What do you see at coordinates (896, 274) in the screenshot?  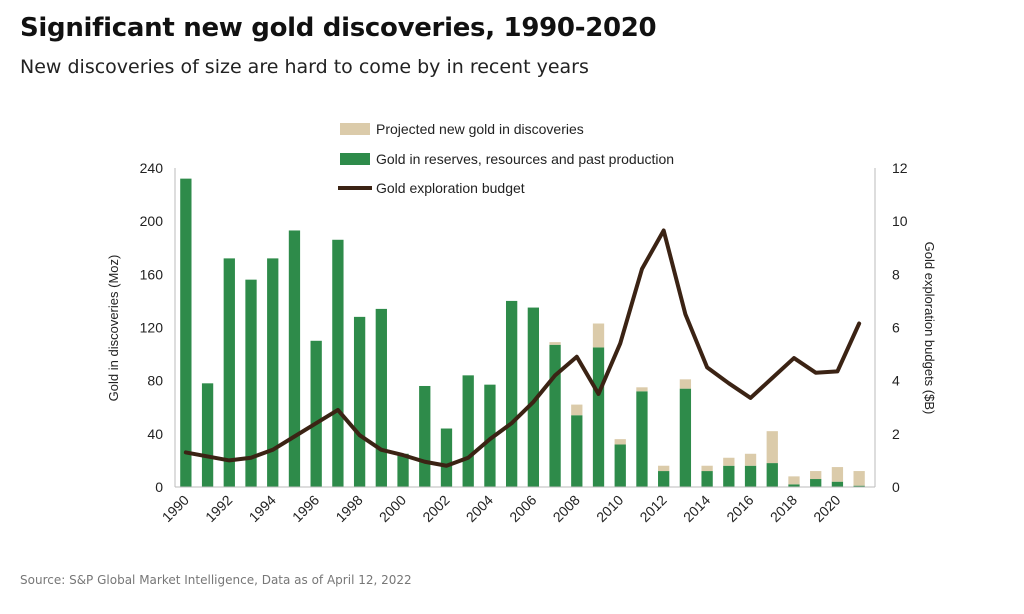 I see `y-right-tick-label: 8` at bounding box center [896, 274].